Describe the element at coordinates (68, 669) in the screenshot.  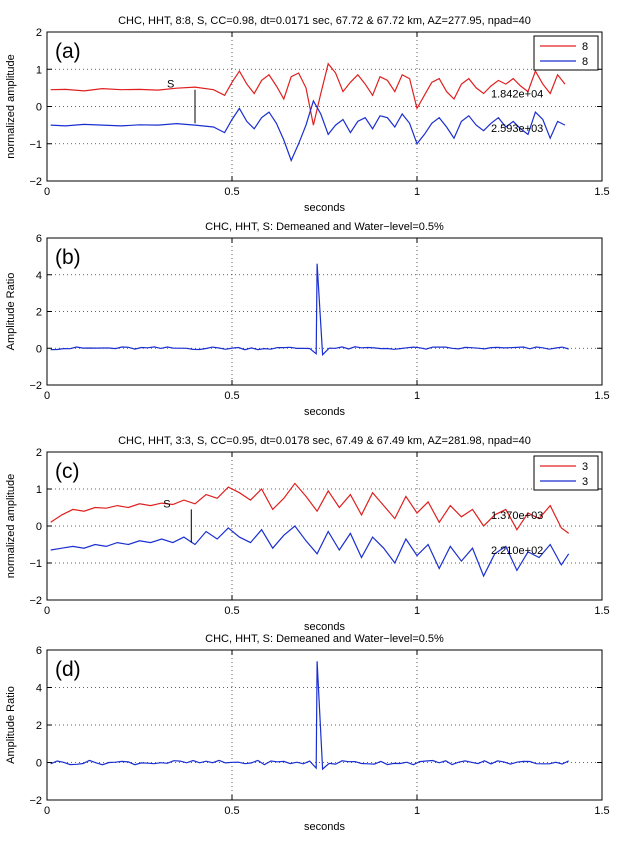
I see `panel-label: (d)` at that location.